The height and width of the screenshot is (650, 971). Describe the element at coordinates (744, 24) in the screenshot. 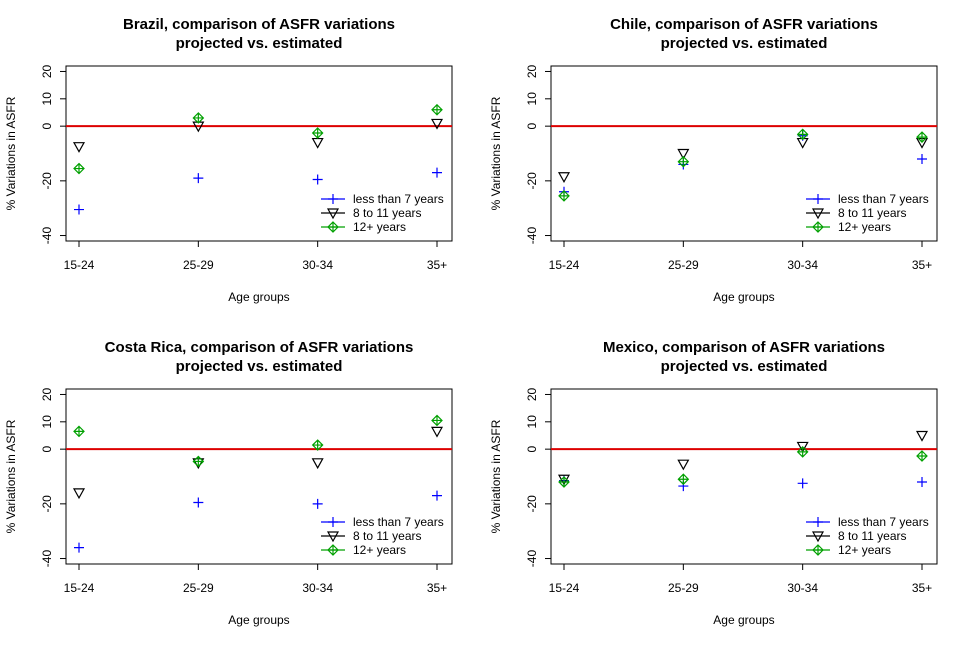

I see `chart-title: Chile, comparison of ASFR variations` at that location.